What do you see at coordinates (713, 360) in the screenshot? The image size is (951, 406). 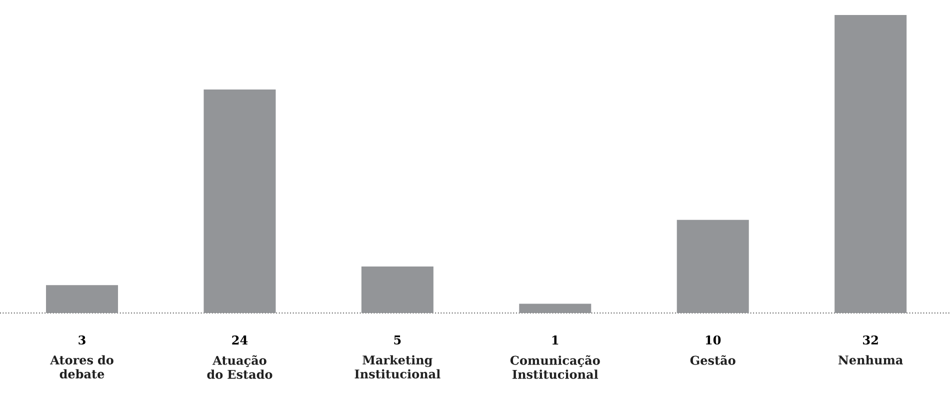 I see `x-tick-label: Gestão` at bounding box center [713, 360].